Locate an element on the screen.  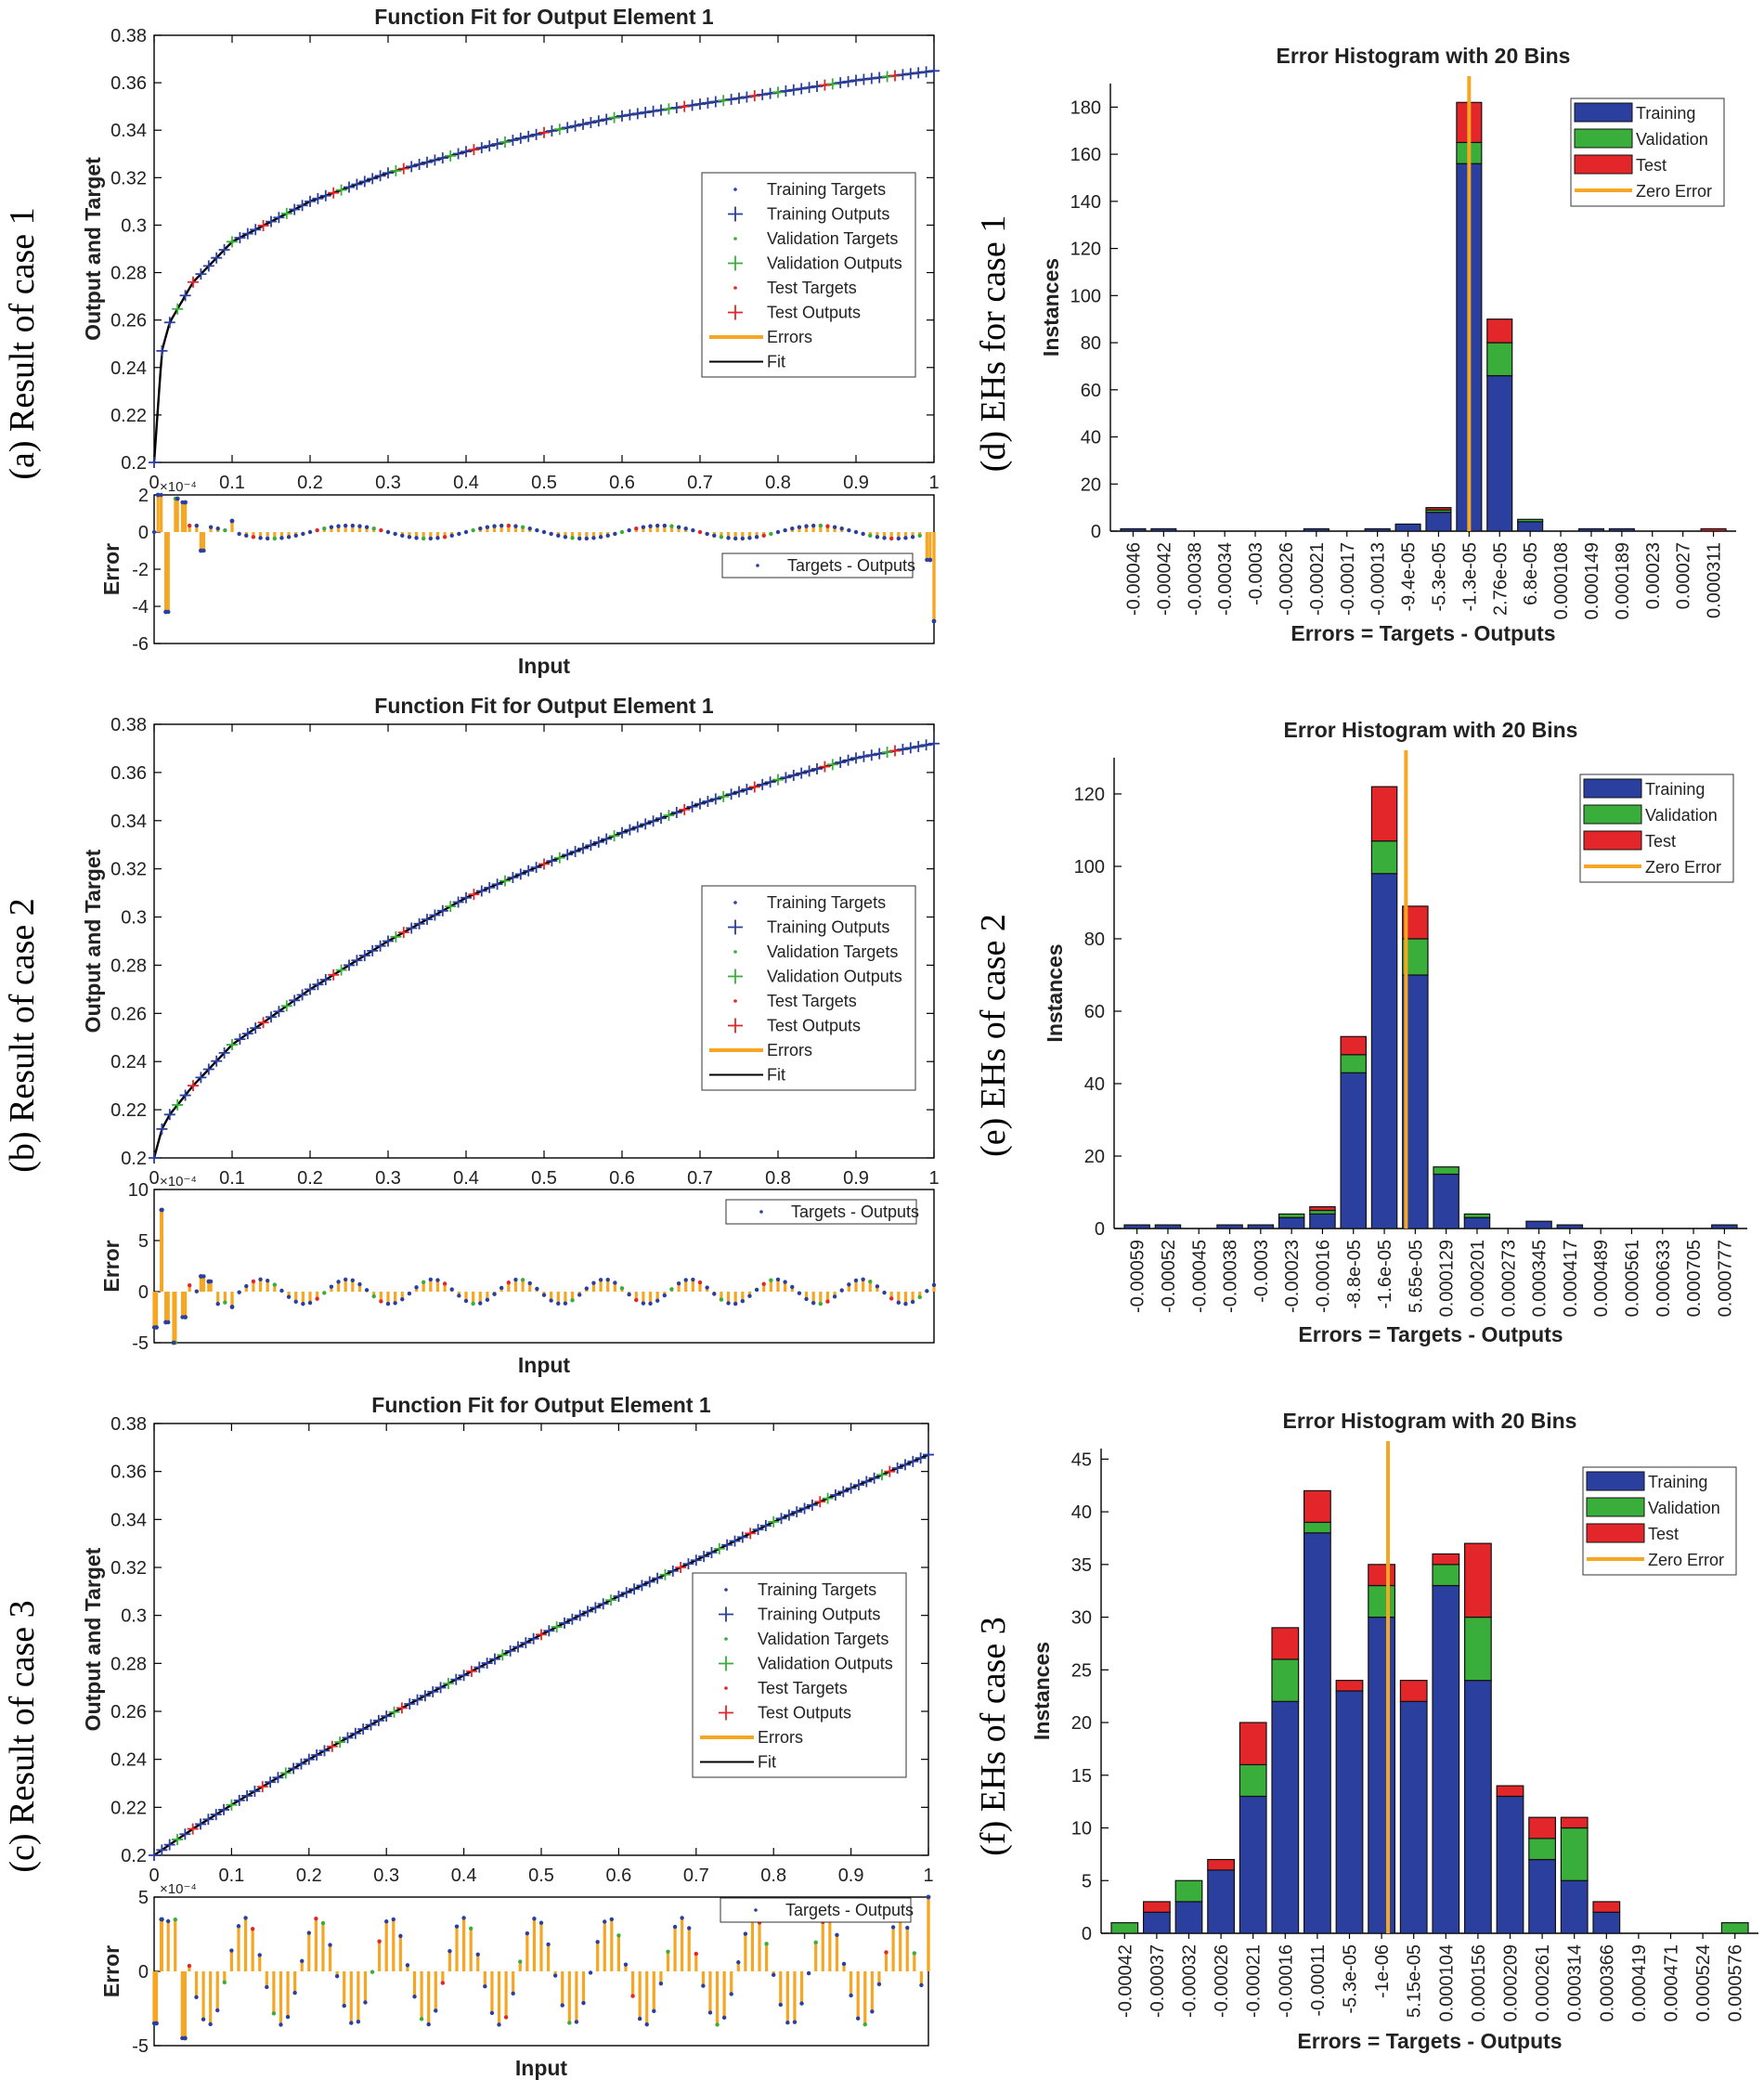
x-tick-label: 0.000366 is located at coordinates (1607, 1983).